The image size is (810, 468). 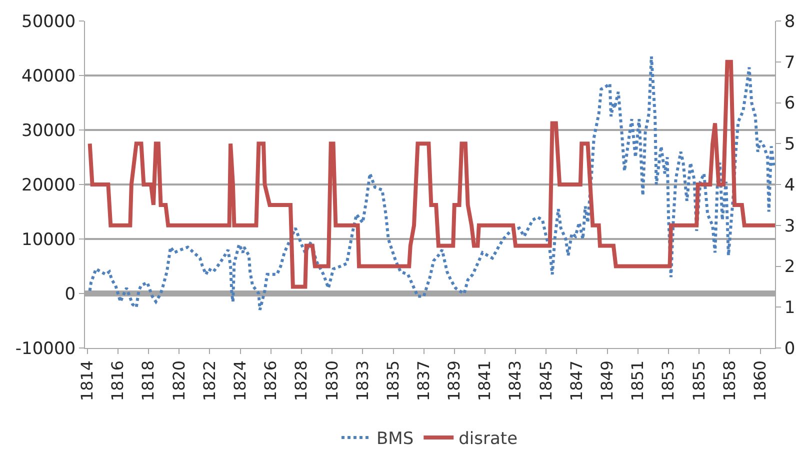 I want to click on x-tick-label: 1847, so click(x=576, y=381).